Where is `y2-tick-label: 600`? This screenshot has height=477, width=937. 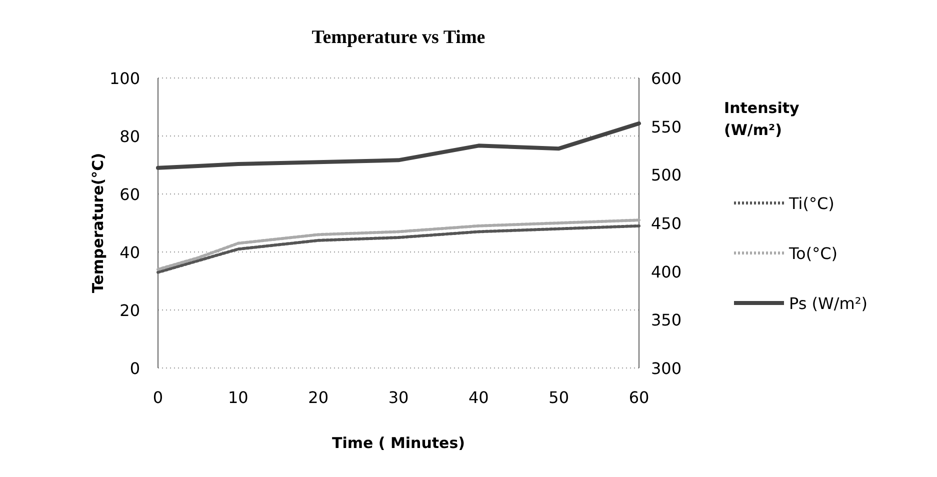 y2-tick-label: 600 is located at coordinates (666, 78).